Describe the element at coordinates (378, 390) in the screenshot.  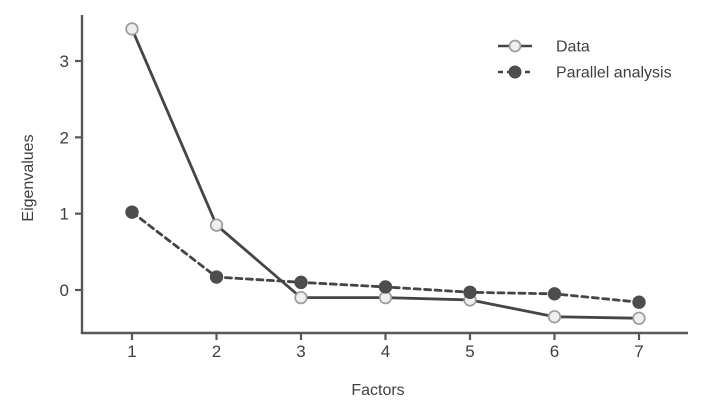
I see `x-axis-title: Factors` at that location.